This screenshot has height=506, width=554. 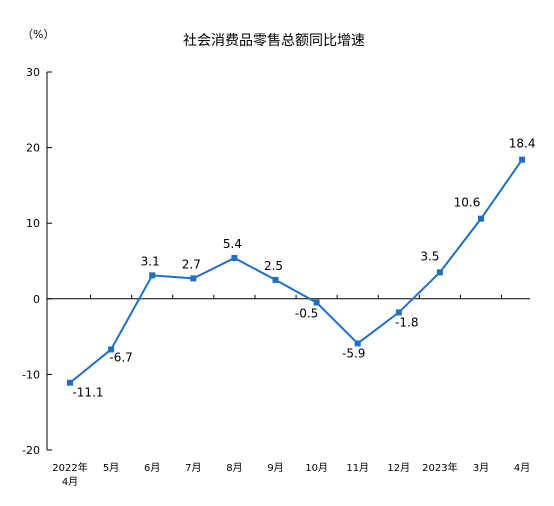 What do you see at coordinates (33, 148) in the screenshot?
I see `y-tick-label: 20` at bounding box center [33, 148].